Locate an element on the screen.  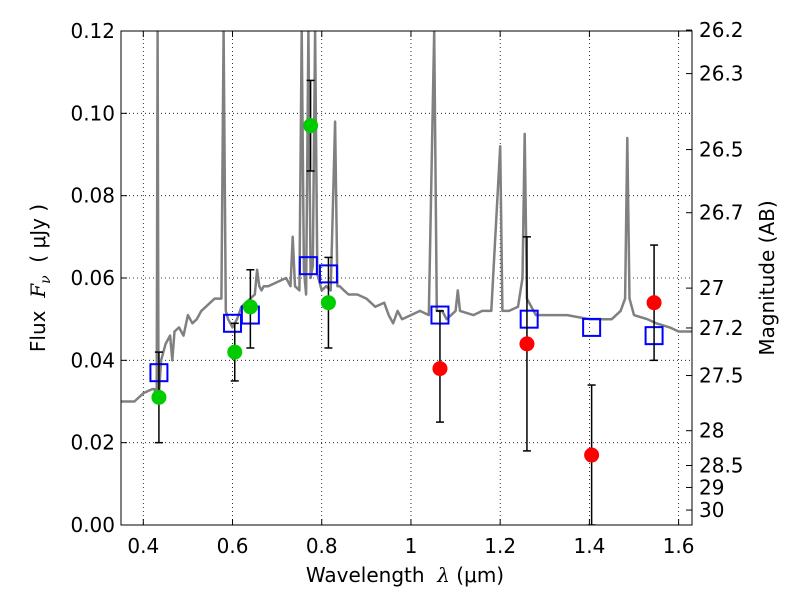
magnitude-tick-label: 26.5 is located at coordinates (721, 150).